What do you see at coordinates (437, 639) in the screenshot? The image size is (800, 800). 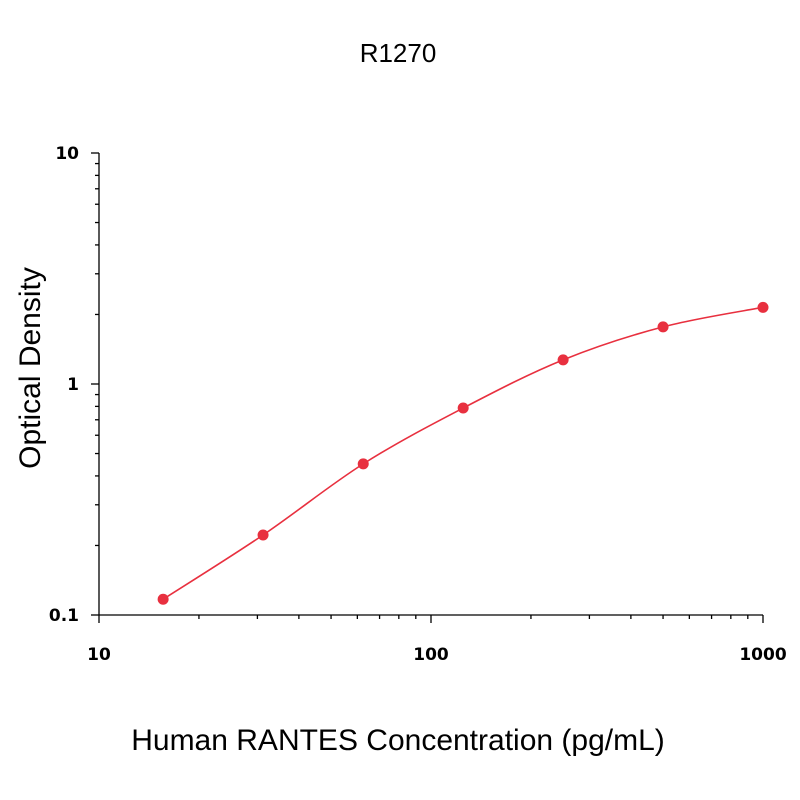 I see `x-axis: 10 100 1000` at bounding box center [437, 639].